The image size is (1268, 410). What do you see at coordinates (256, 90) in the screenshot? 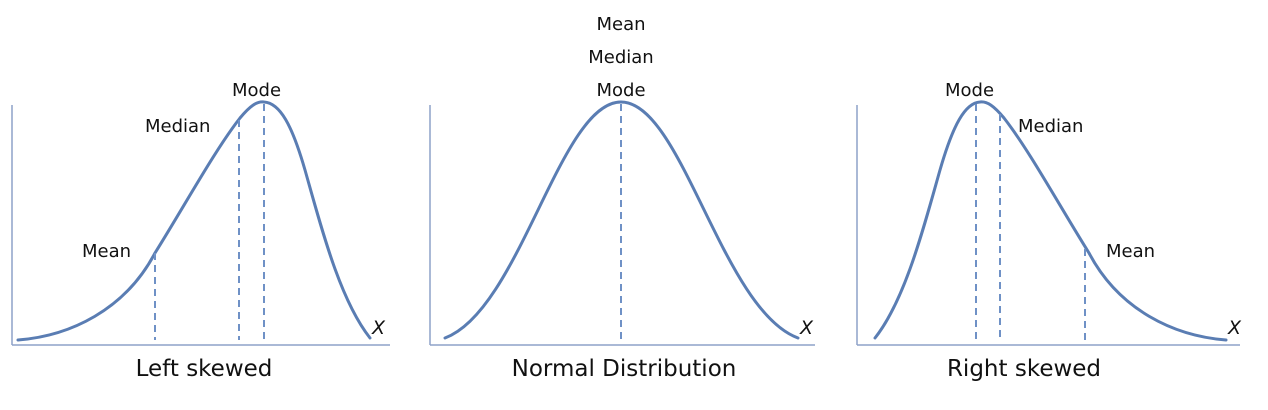
I see `left-mode-label: Mode` at bounding box center [256, 90].